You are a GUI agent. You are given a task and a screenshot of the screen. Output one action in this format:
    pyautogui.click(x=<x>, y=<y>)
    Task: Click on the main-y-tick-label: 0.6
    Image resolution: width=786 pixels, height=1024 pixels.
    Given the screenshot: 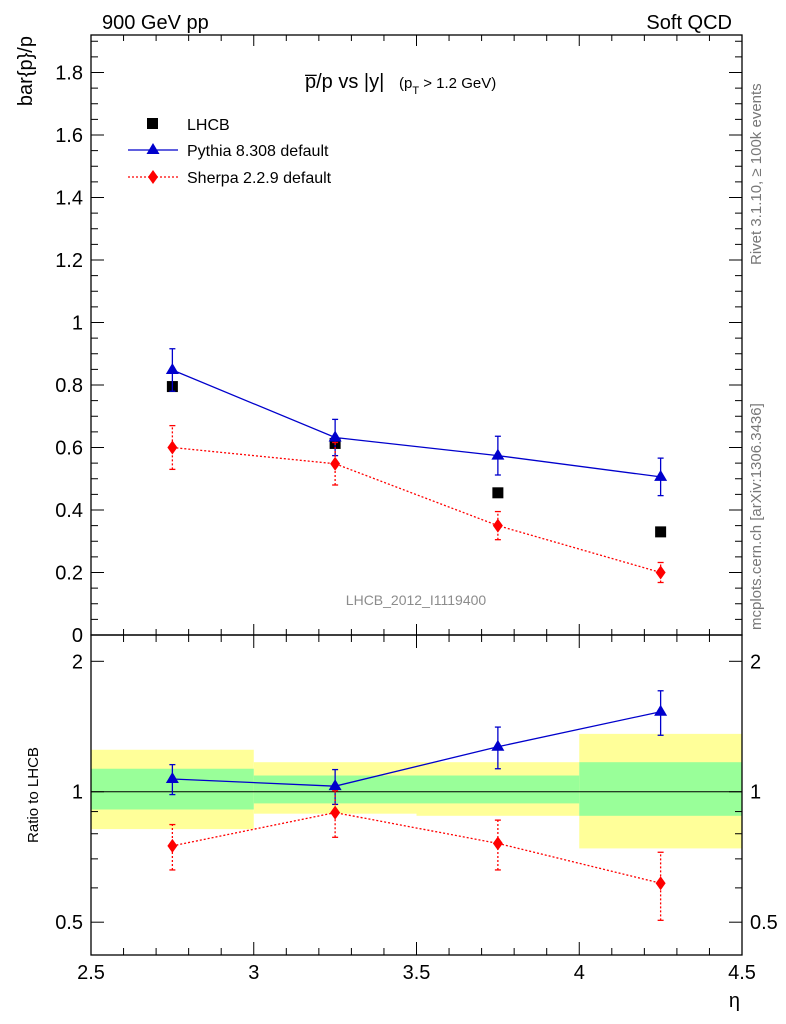 What is the action you would take?
    pyautogui.click(x=69, y=449)
    